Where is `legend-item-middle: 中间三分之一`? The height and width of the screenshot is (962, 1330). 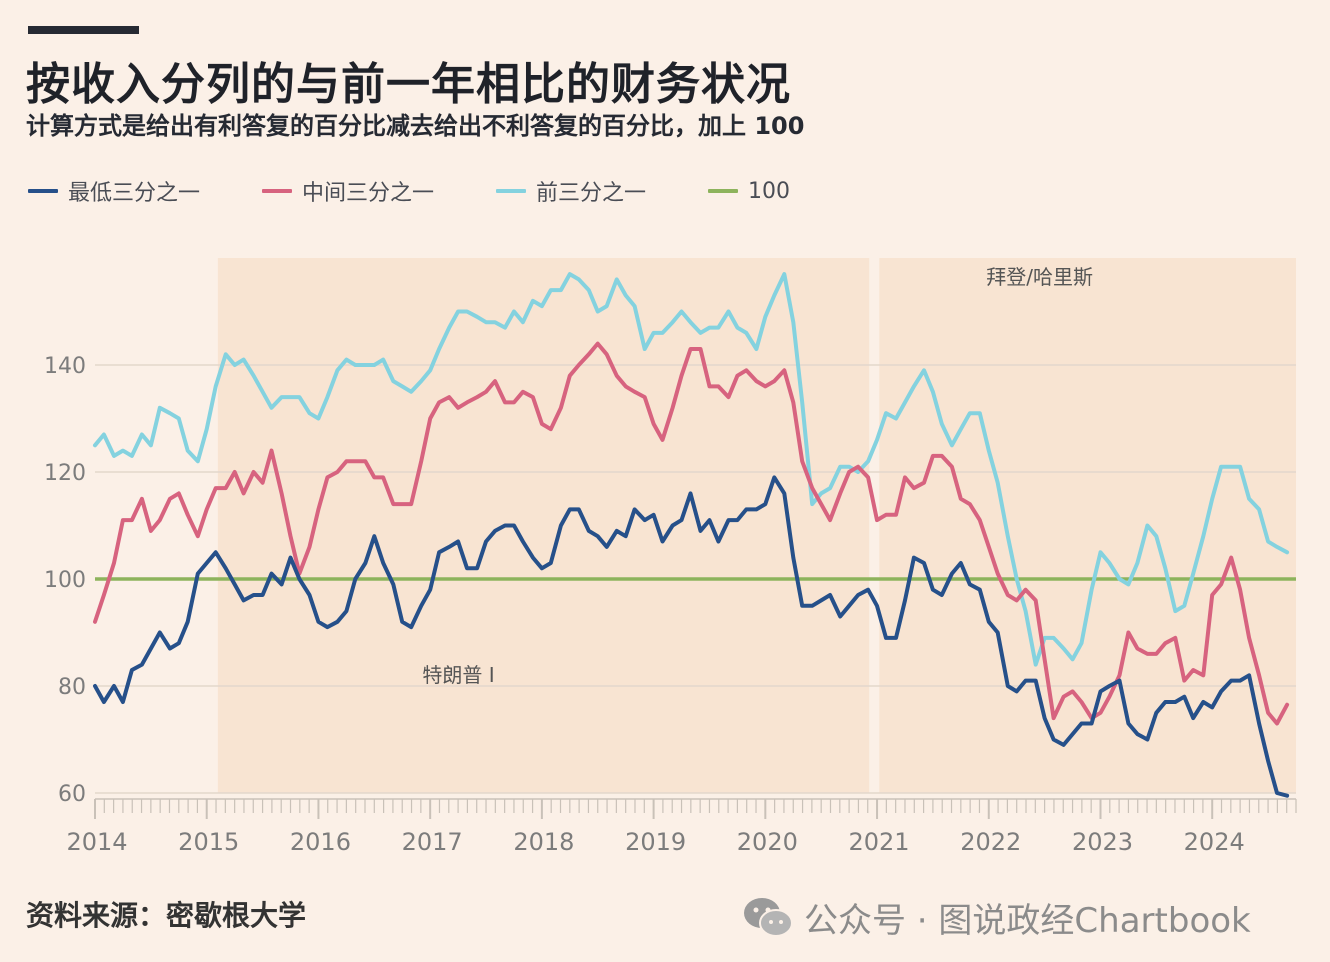 legend-item-middle: 中间三分之一 is located at coordinates (348, 191).